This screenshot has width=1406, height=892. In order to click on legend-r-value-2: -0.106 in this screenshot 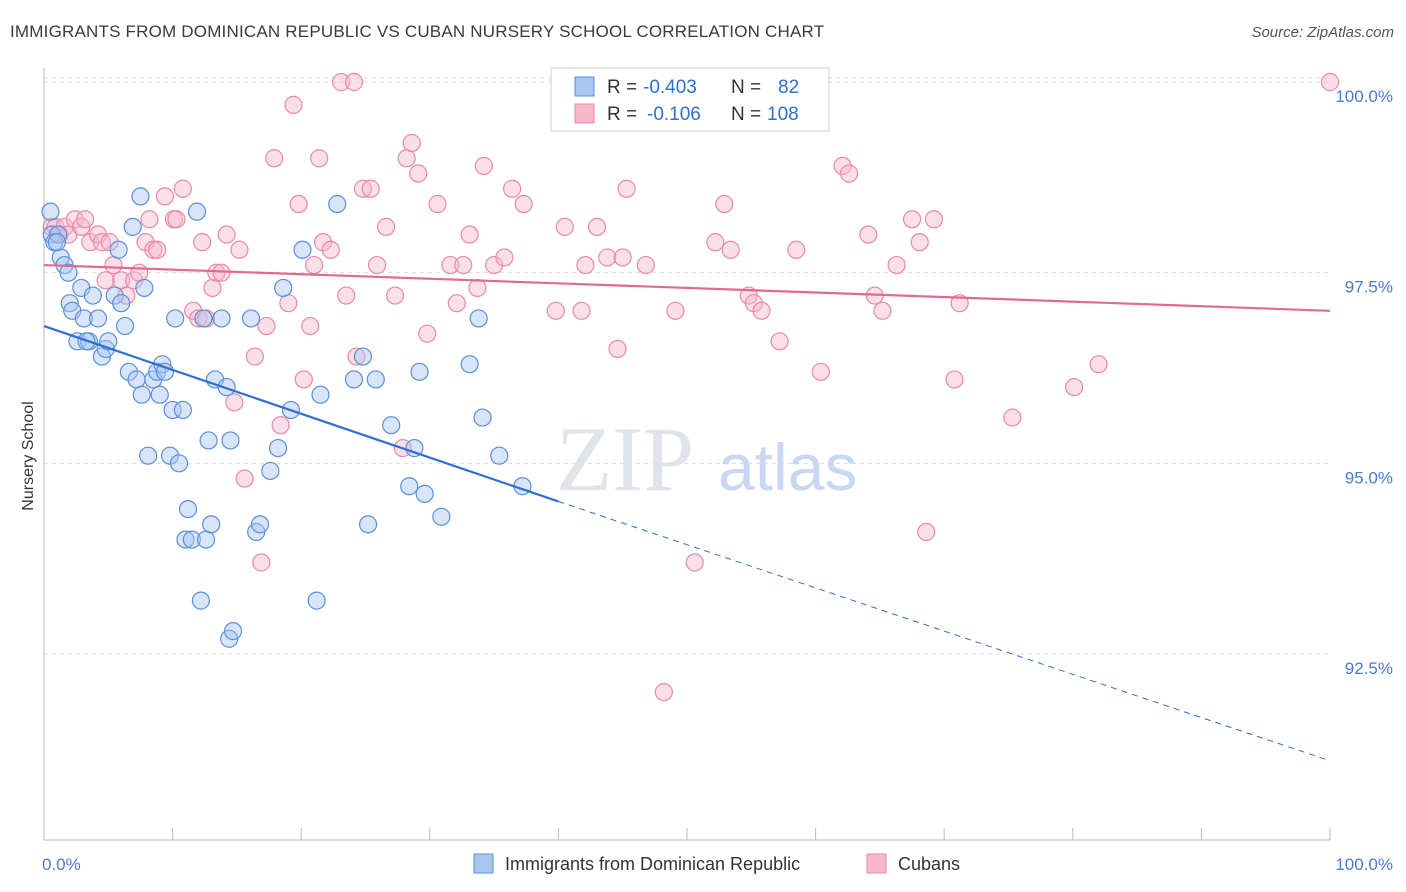, I will do `click(674, 114)`.